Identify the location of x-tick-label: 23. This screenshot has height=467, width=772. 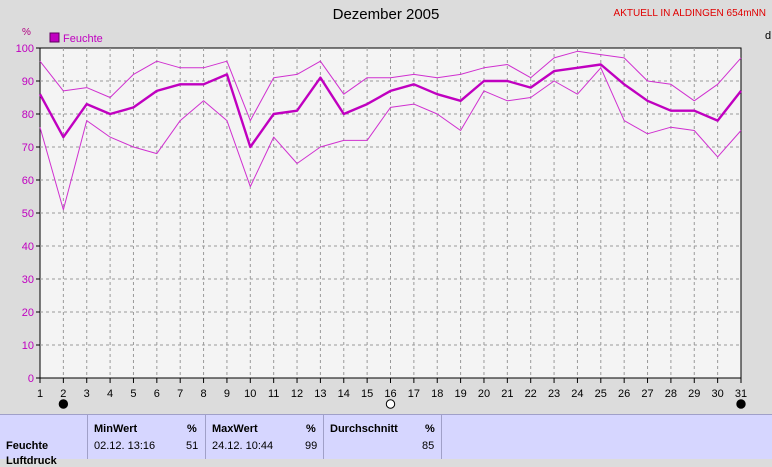
(554, 394).